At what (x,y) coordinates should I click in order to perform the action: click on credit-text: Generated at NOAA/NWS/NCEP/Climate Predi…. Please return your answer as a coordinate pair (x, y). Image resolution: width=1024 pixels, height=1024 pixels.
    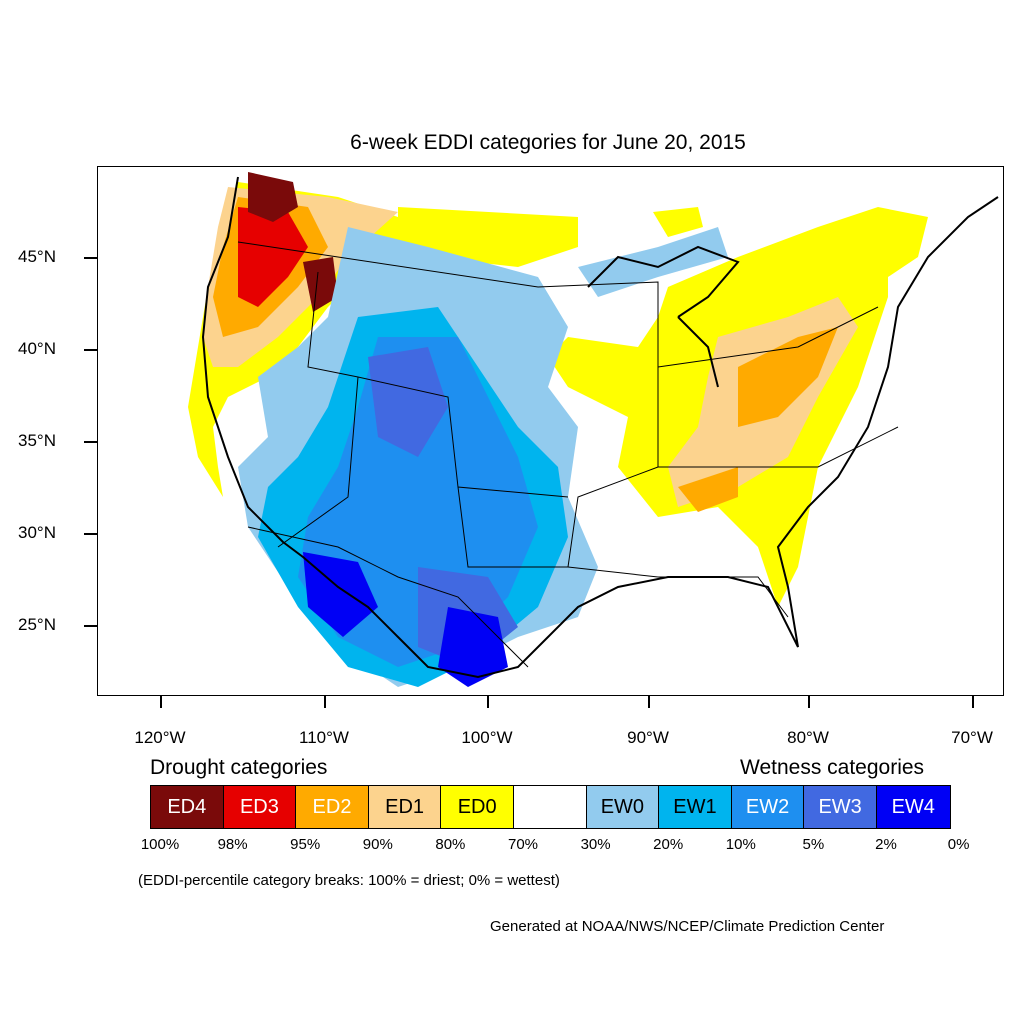
    Looking at the image, I should click on (687, 926).